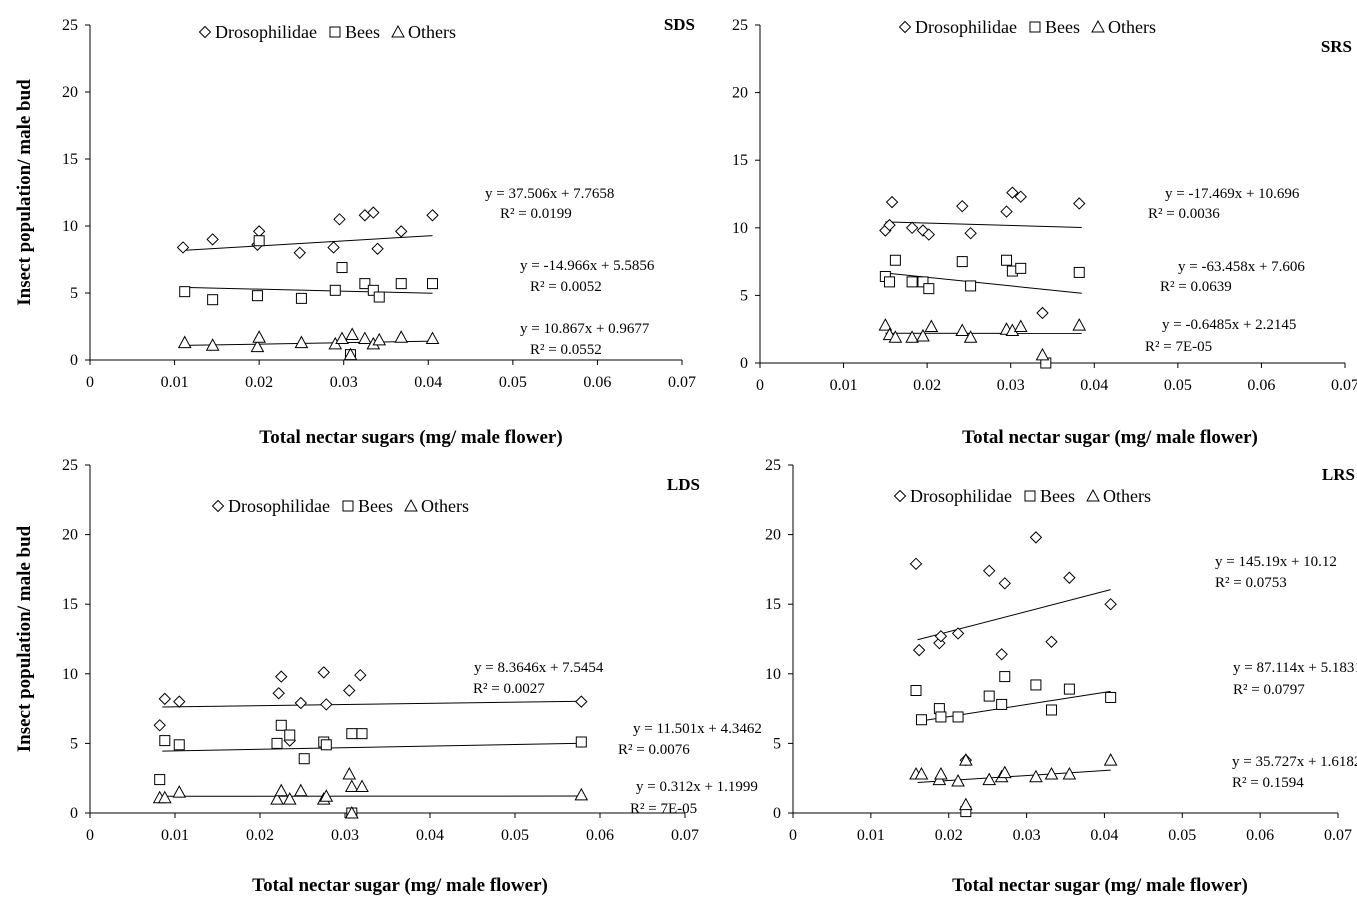 Image resolution: width=1357 pixels, height=898 pixels. I want to click on legend-marker-bees, so click(1030, 496).